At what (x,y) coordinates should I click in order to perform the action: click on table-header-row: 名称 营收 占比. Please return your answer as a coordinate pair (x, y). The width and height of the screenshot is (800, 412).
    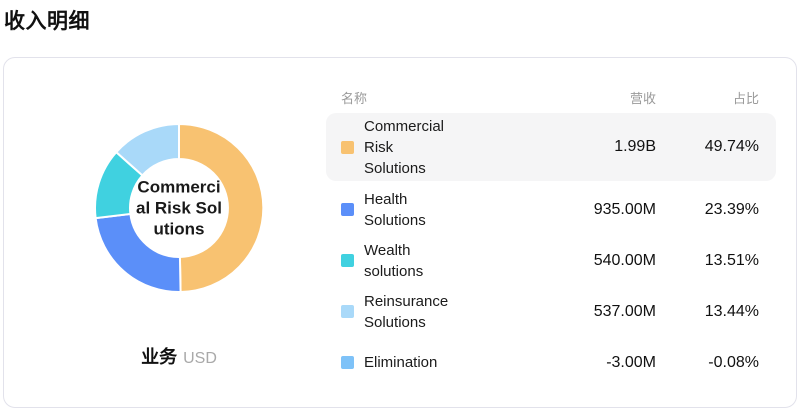
    Looking at the image, I should click on (551, 97).